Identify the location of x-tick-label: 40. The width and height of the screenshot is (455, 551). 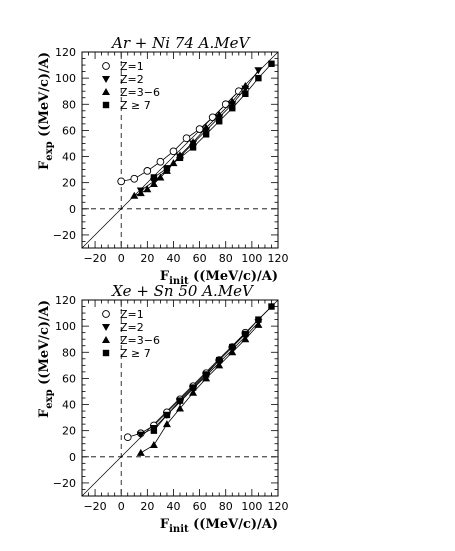
(173, 506).